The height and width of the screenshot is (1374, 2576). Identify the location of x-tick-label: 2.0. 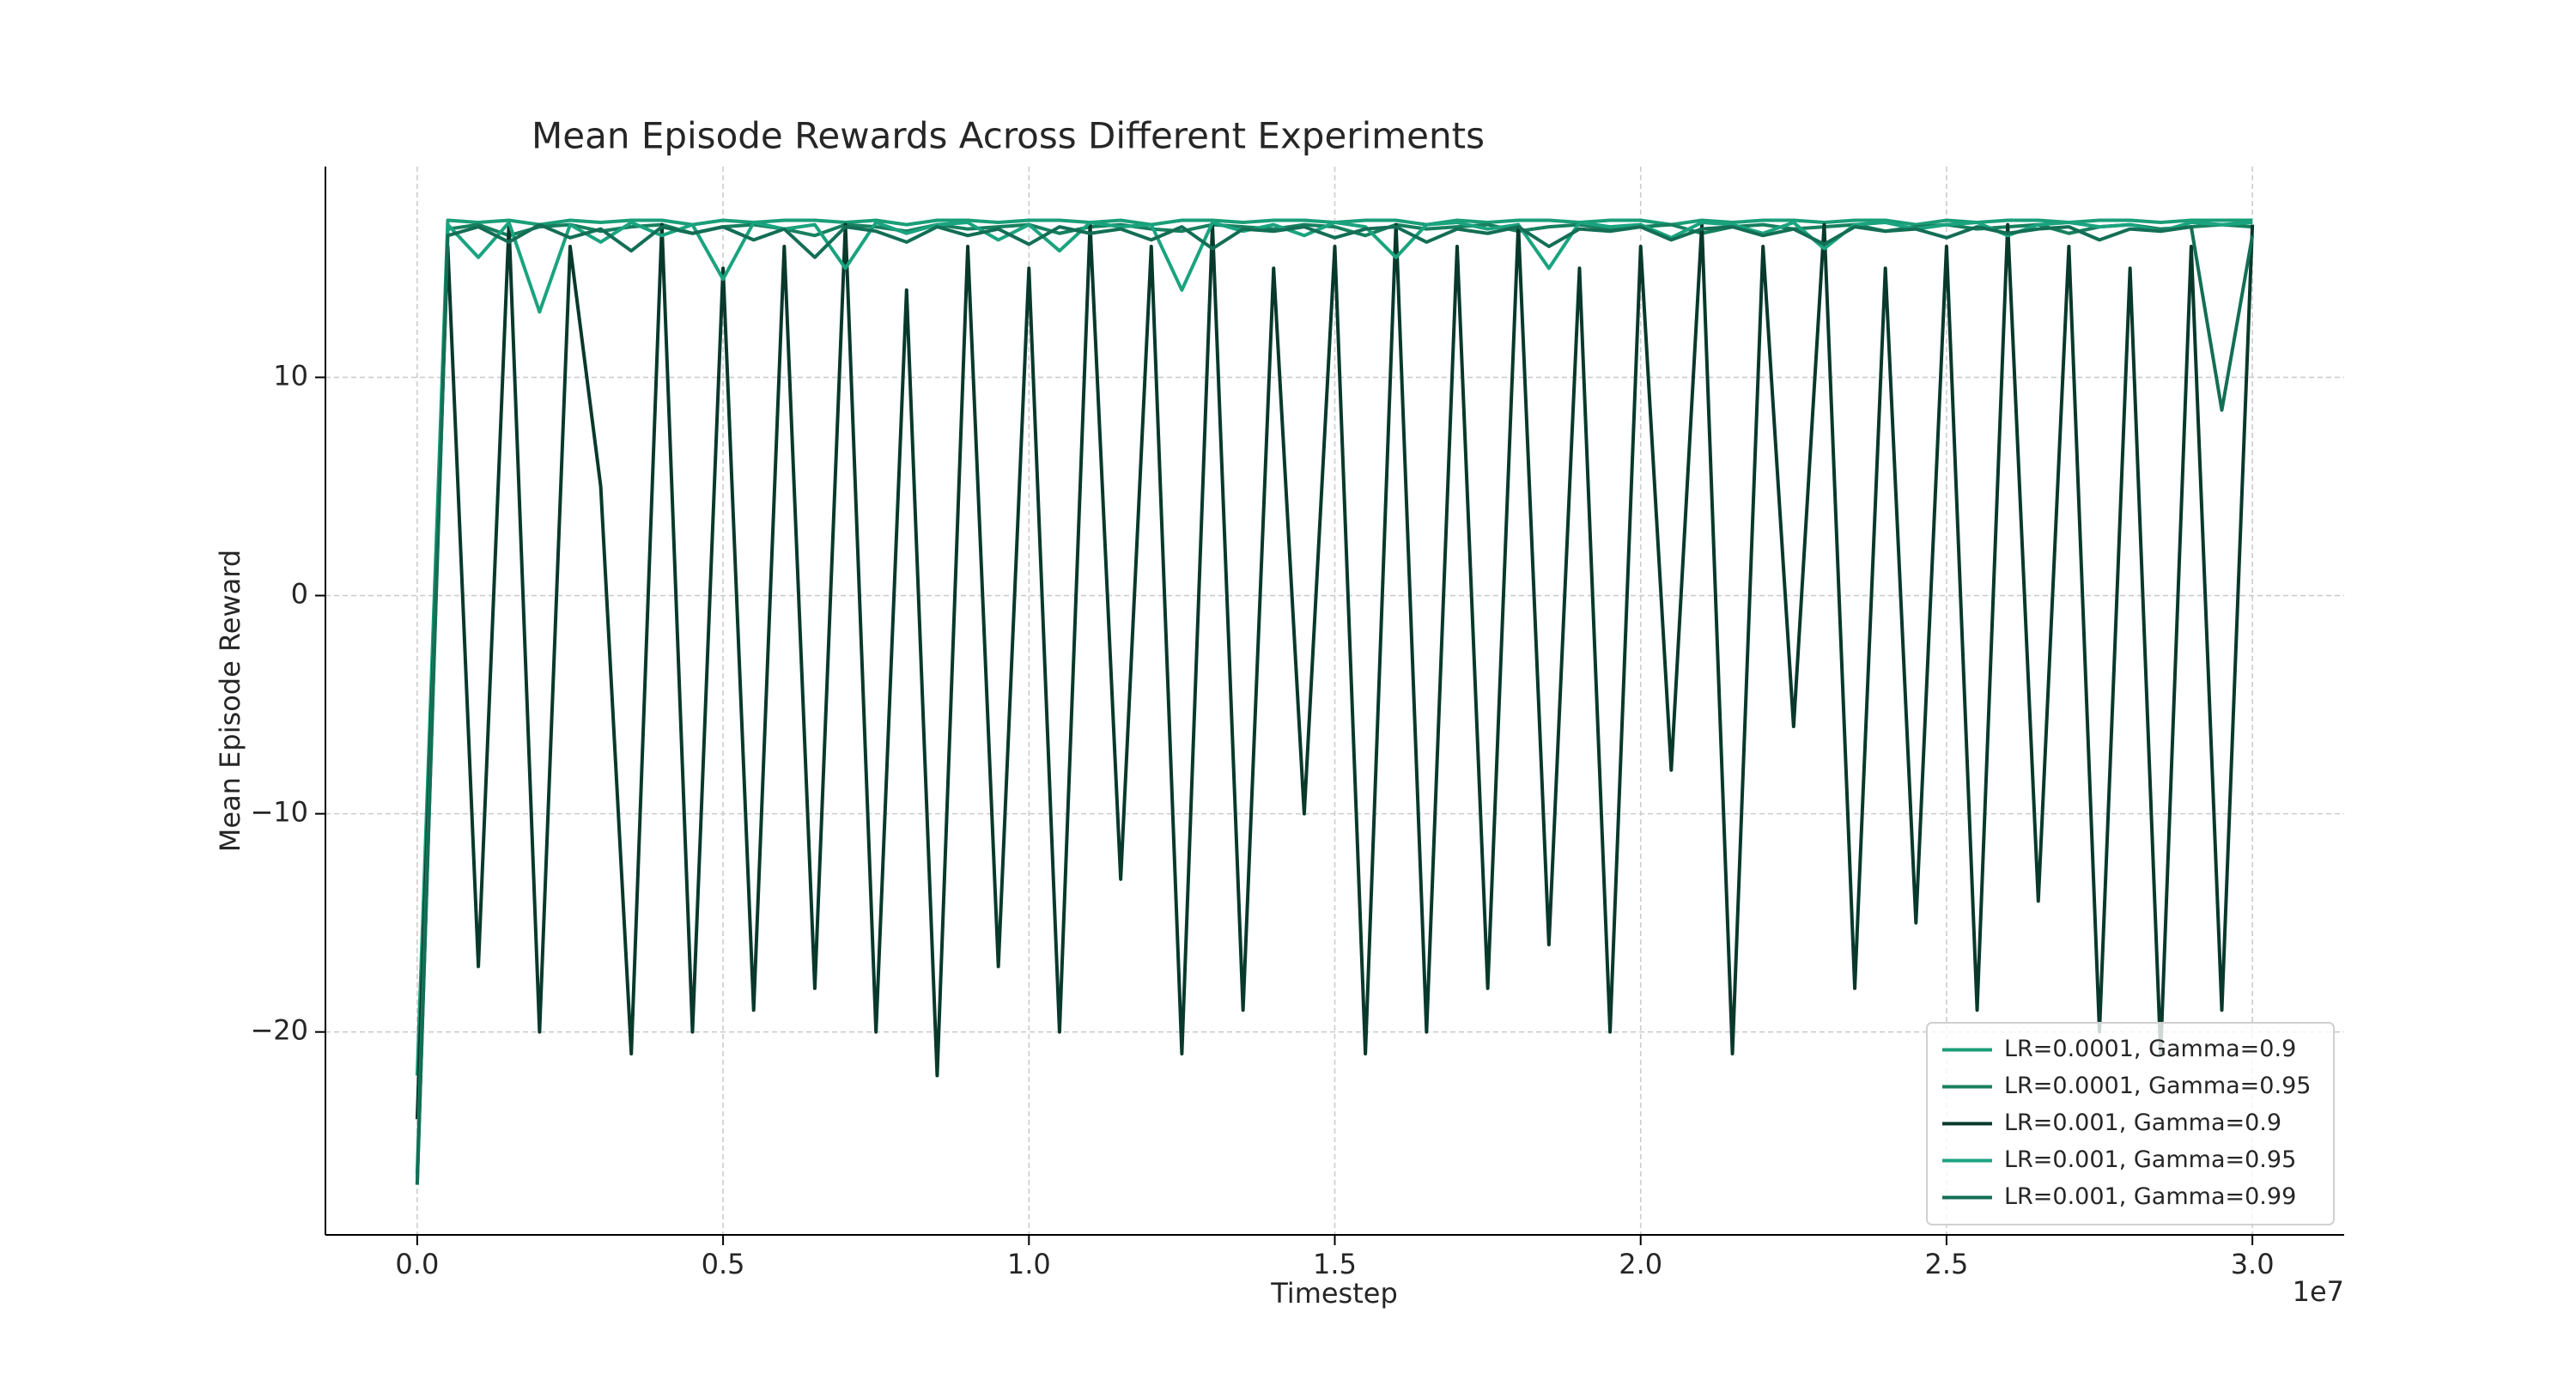
(1641, 1264).